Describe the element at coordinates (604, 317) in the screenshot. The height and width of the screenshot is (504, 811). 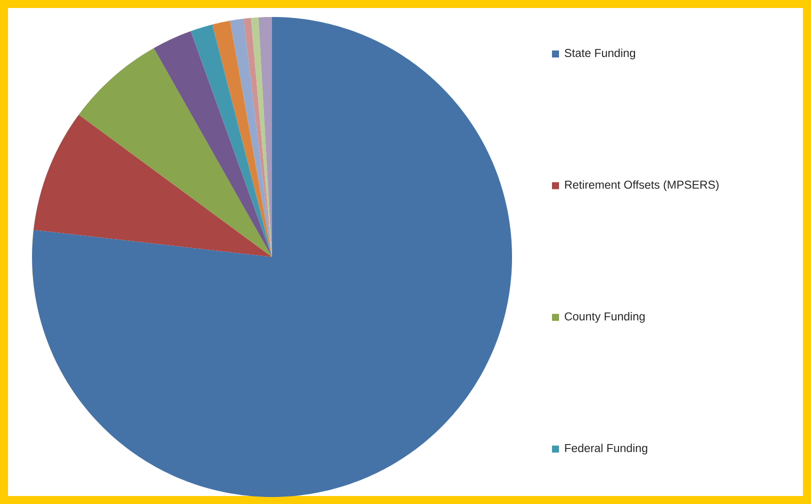
I see `legend-label: County Funding` at that location.